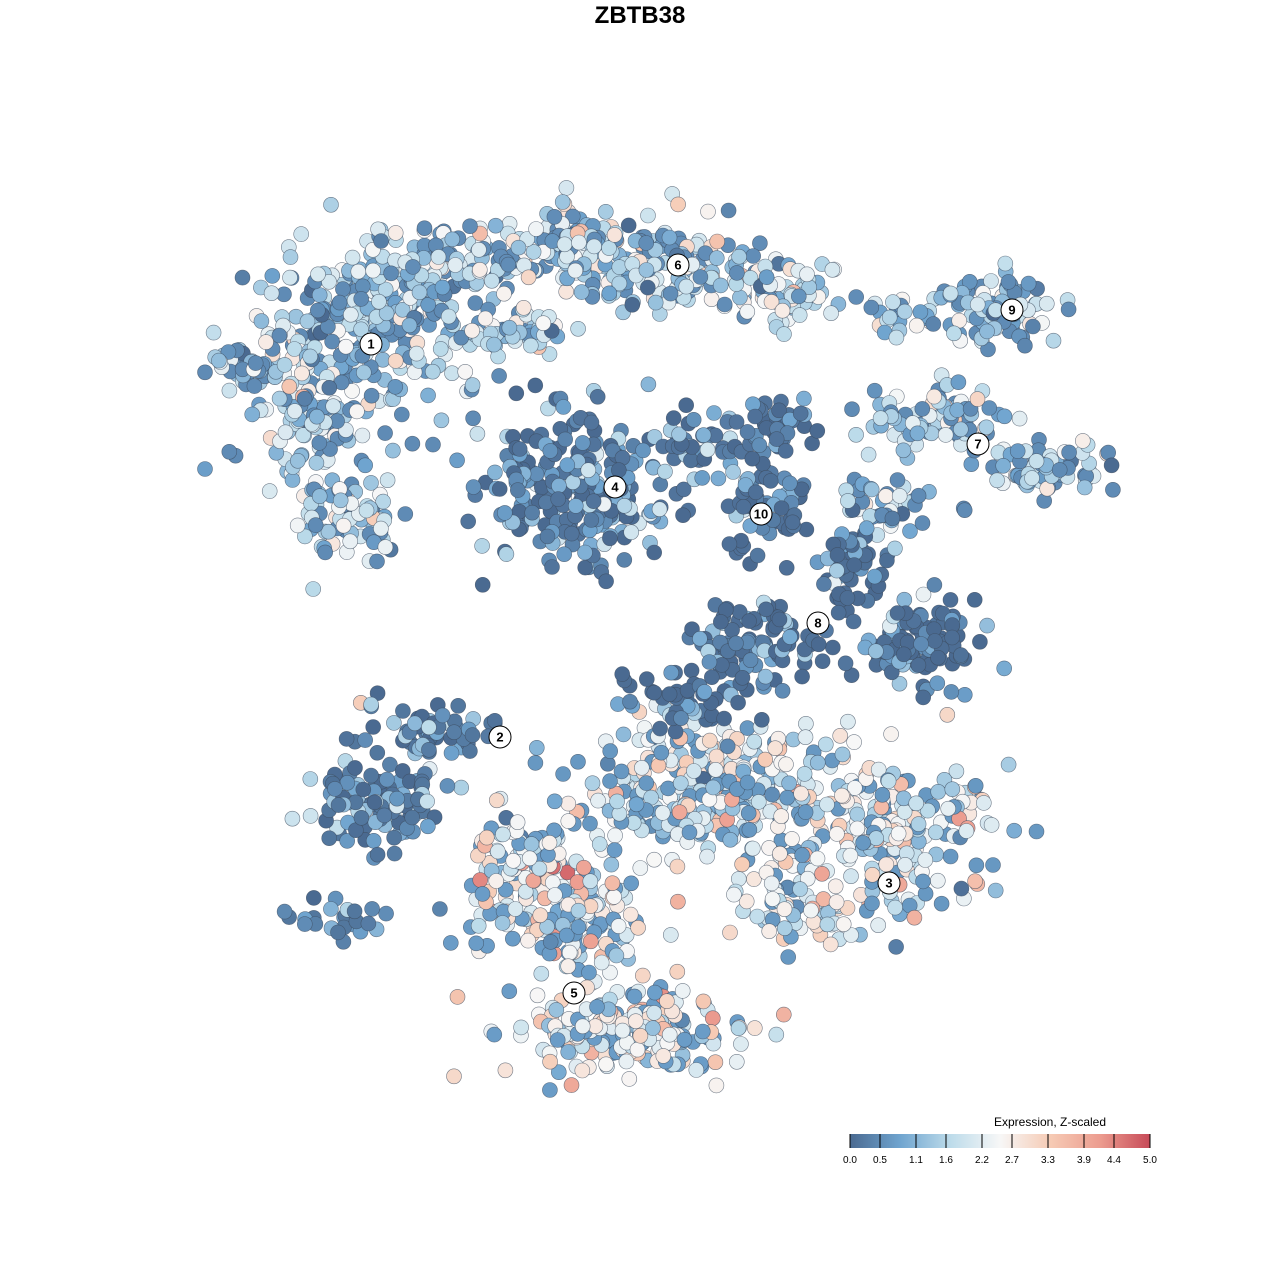  I want to click on cluster-label-1: 1, so click(371, 344).